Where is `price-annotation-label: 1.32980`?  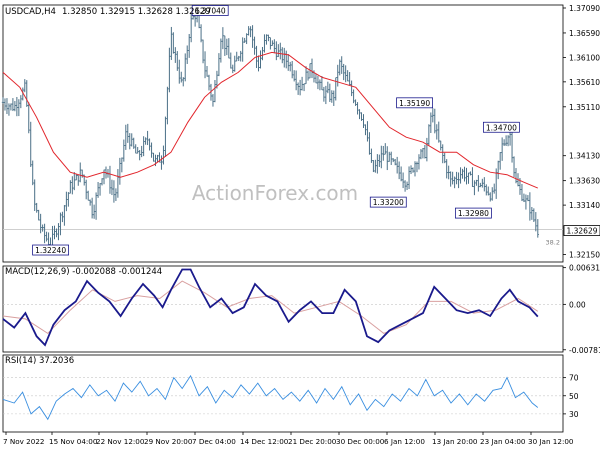 price-annotation-label: 1.32980 is located at coordinates (473, 213).